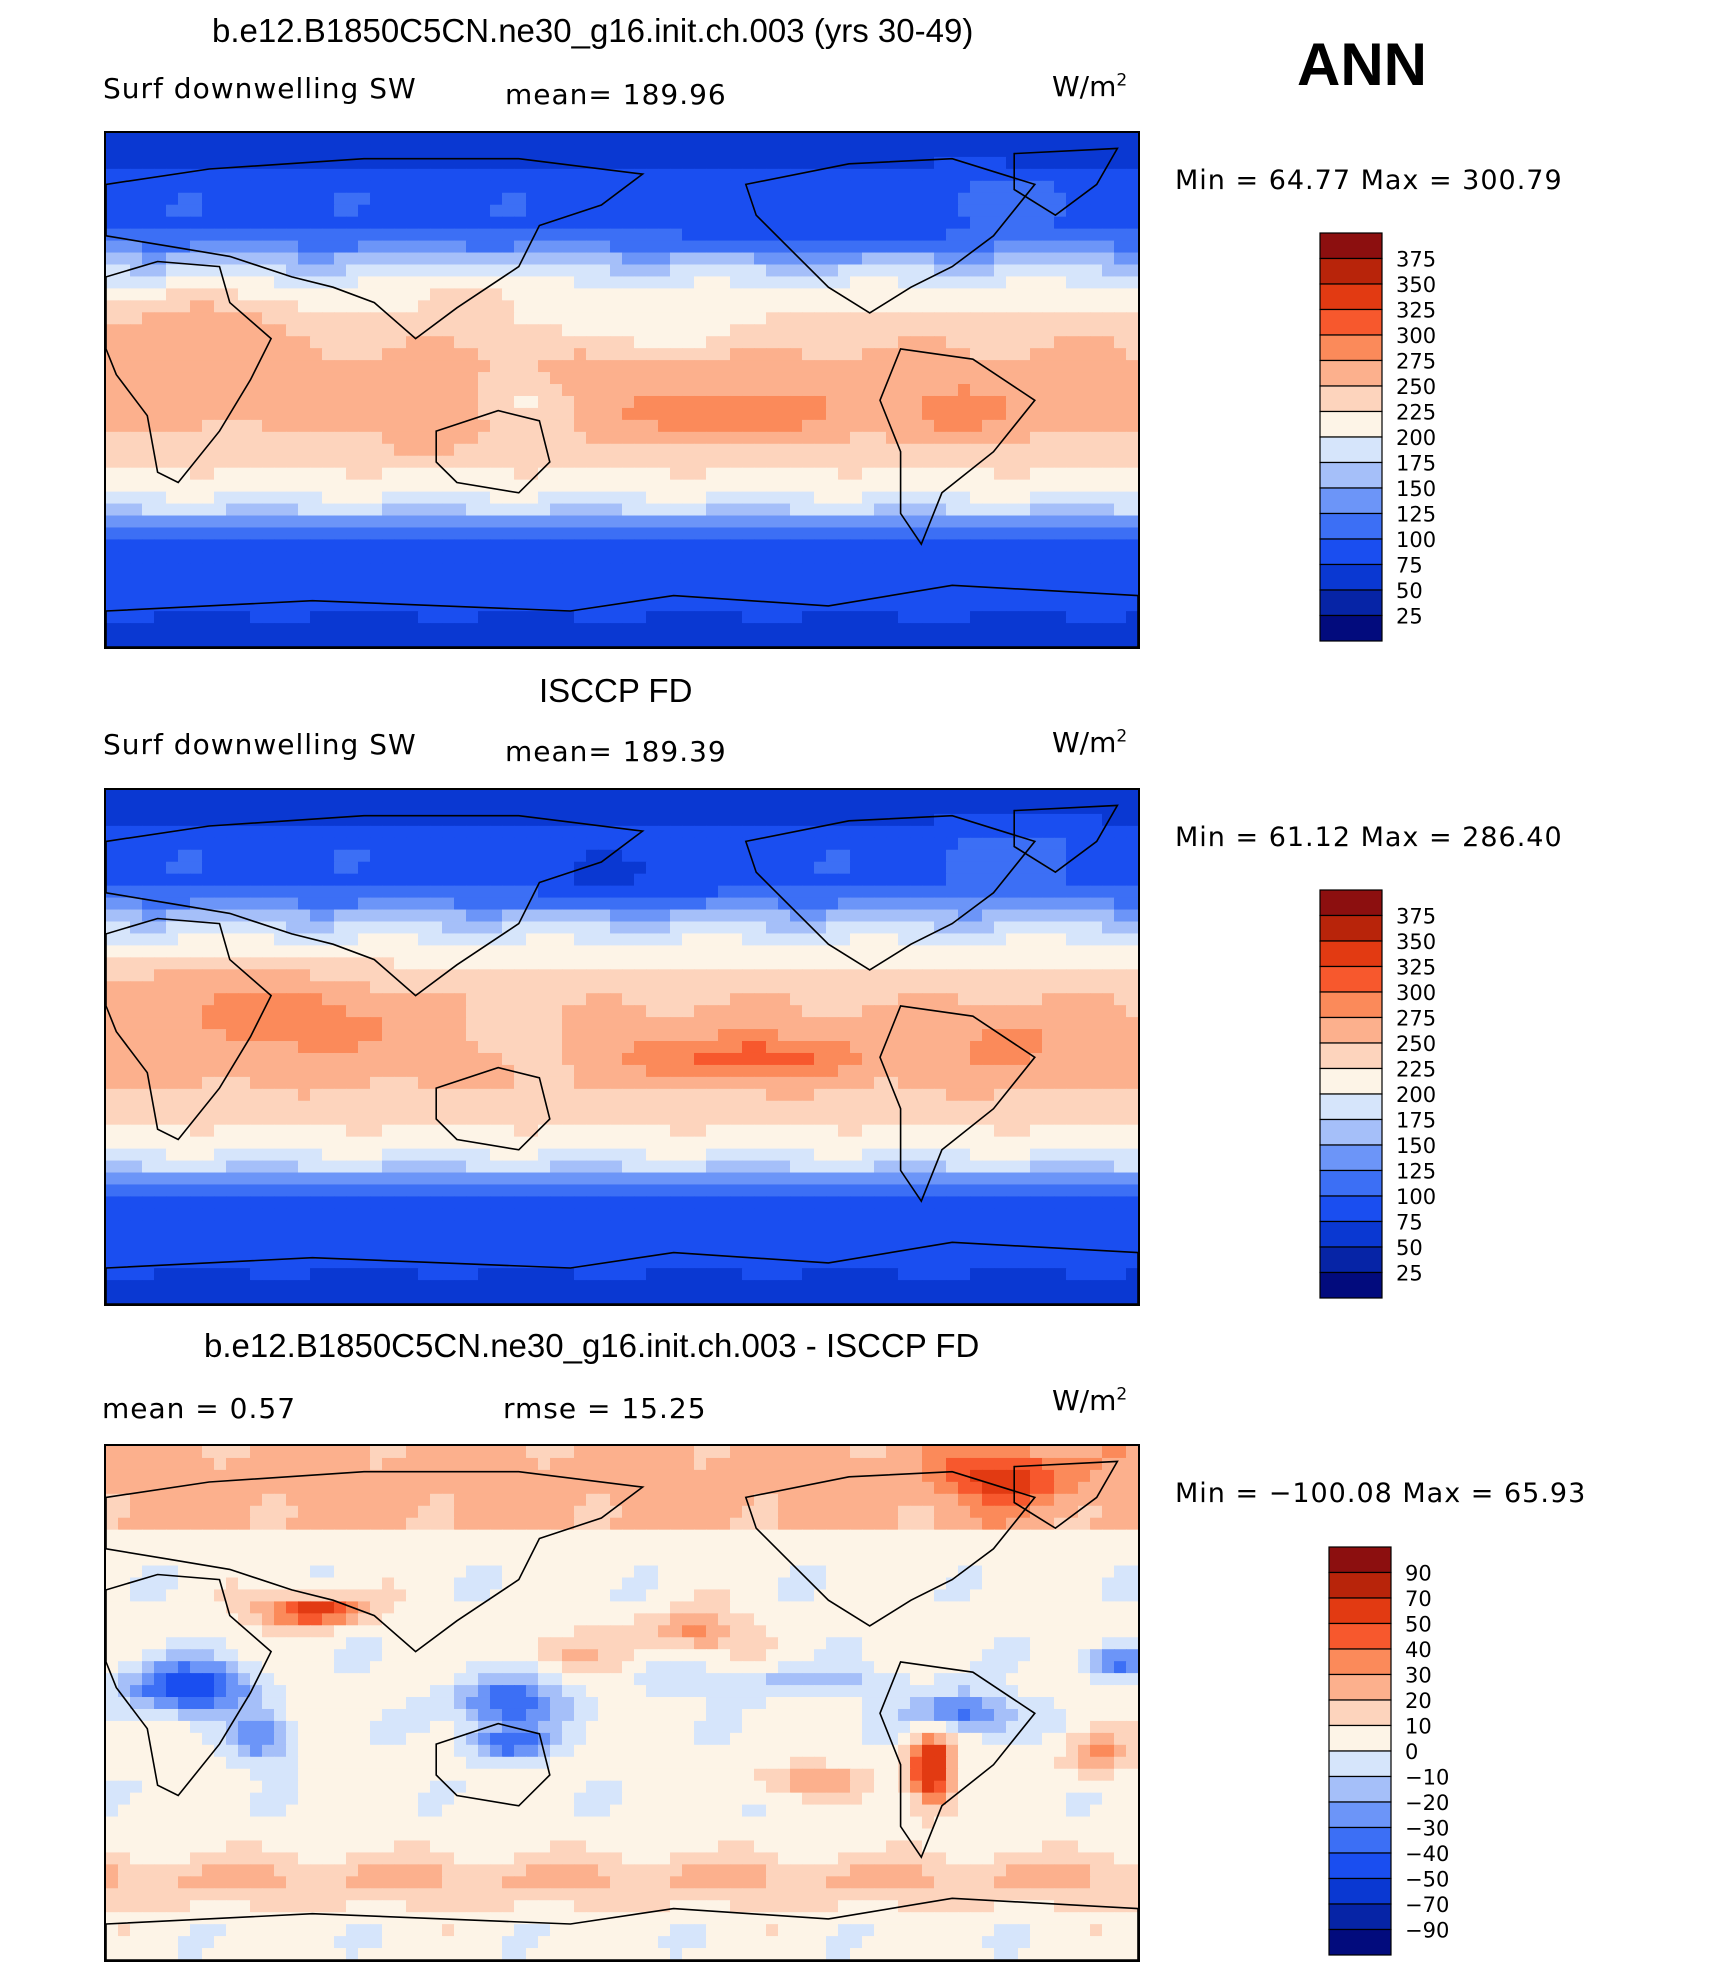 The height and width of the screenshot is (1969, 1710). Describe the element at coordinates (1416, 285) in the screenshot. I see `panel-1-colorbar-tick-label: 350` at that location.